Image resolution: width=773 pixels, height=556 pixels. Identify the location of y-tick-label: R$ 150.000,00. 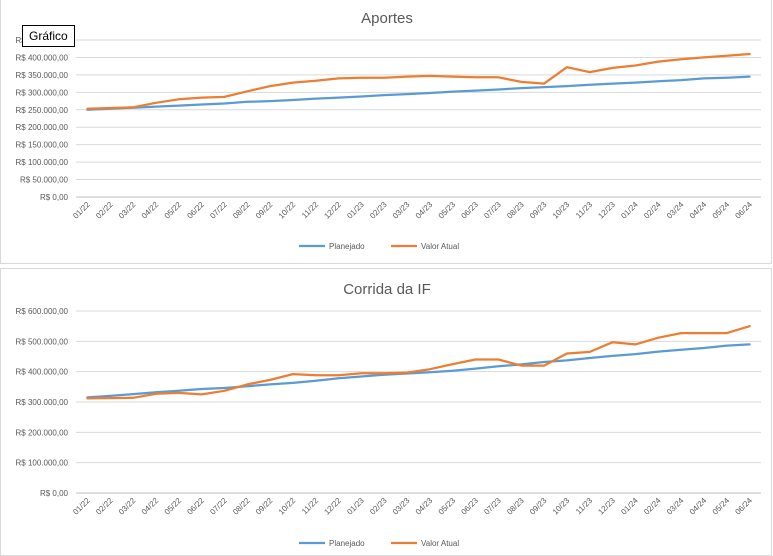
(42, 145).